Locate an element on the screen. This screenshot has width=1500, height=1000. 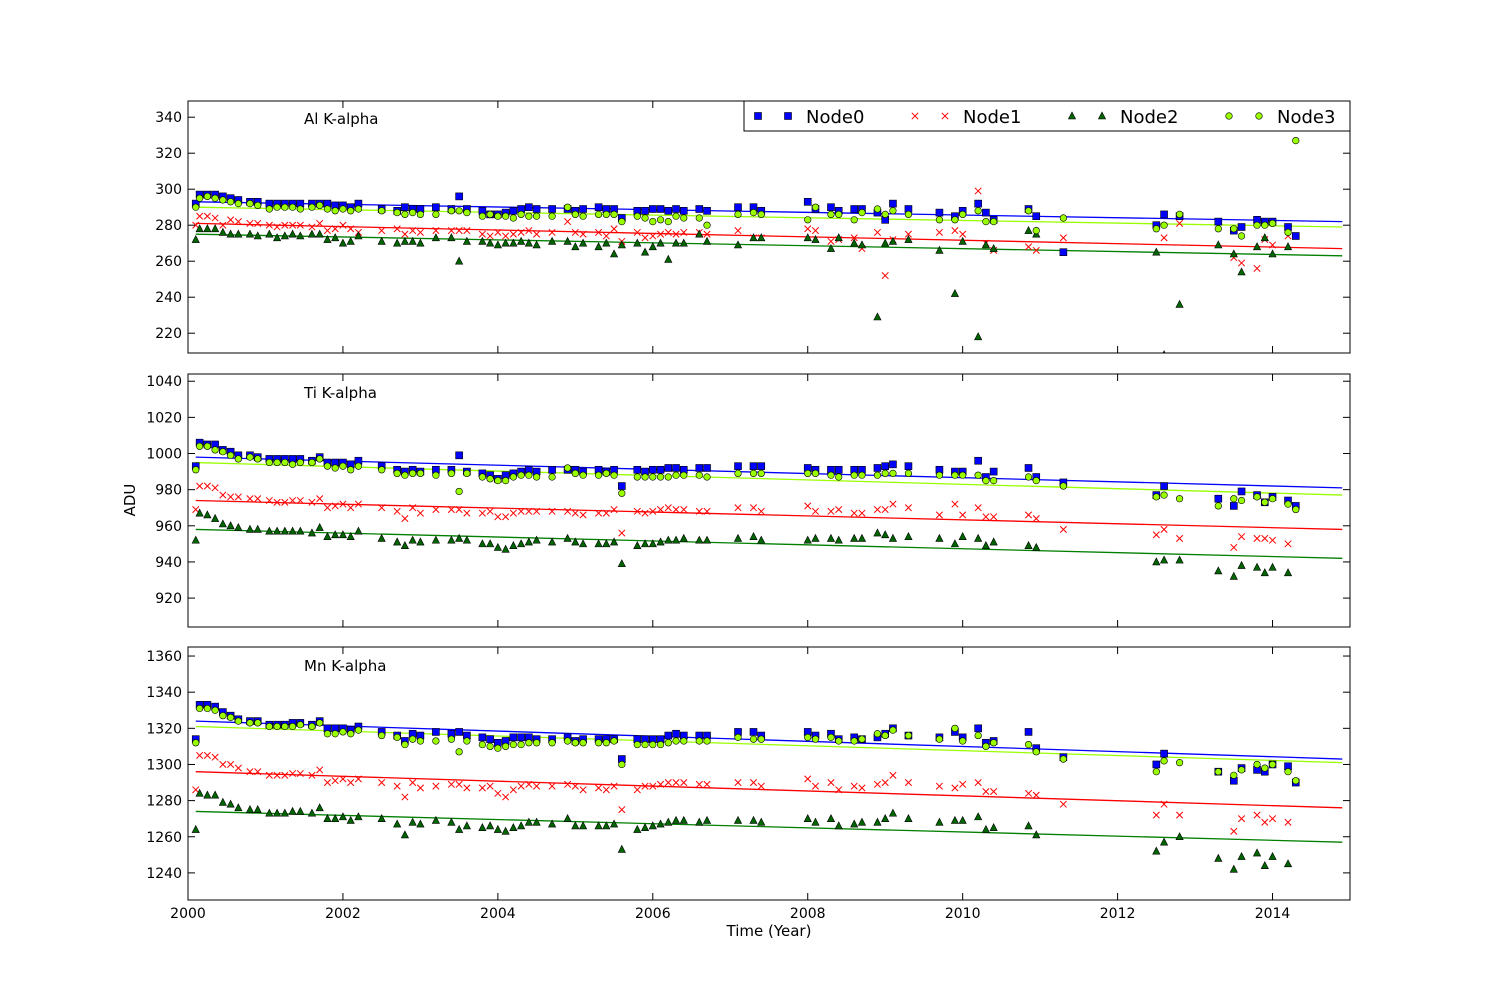
x-tick-label: 2000 is located at coordinates (188, 914).